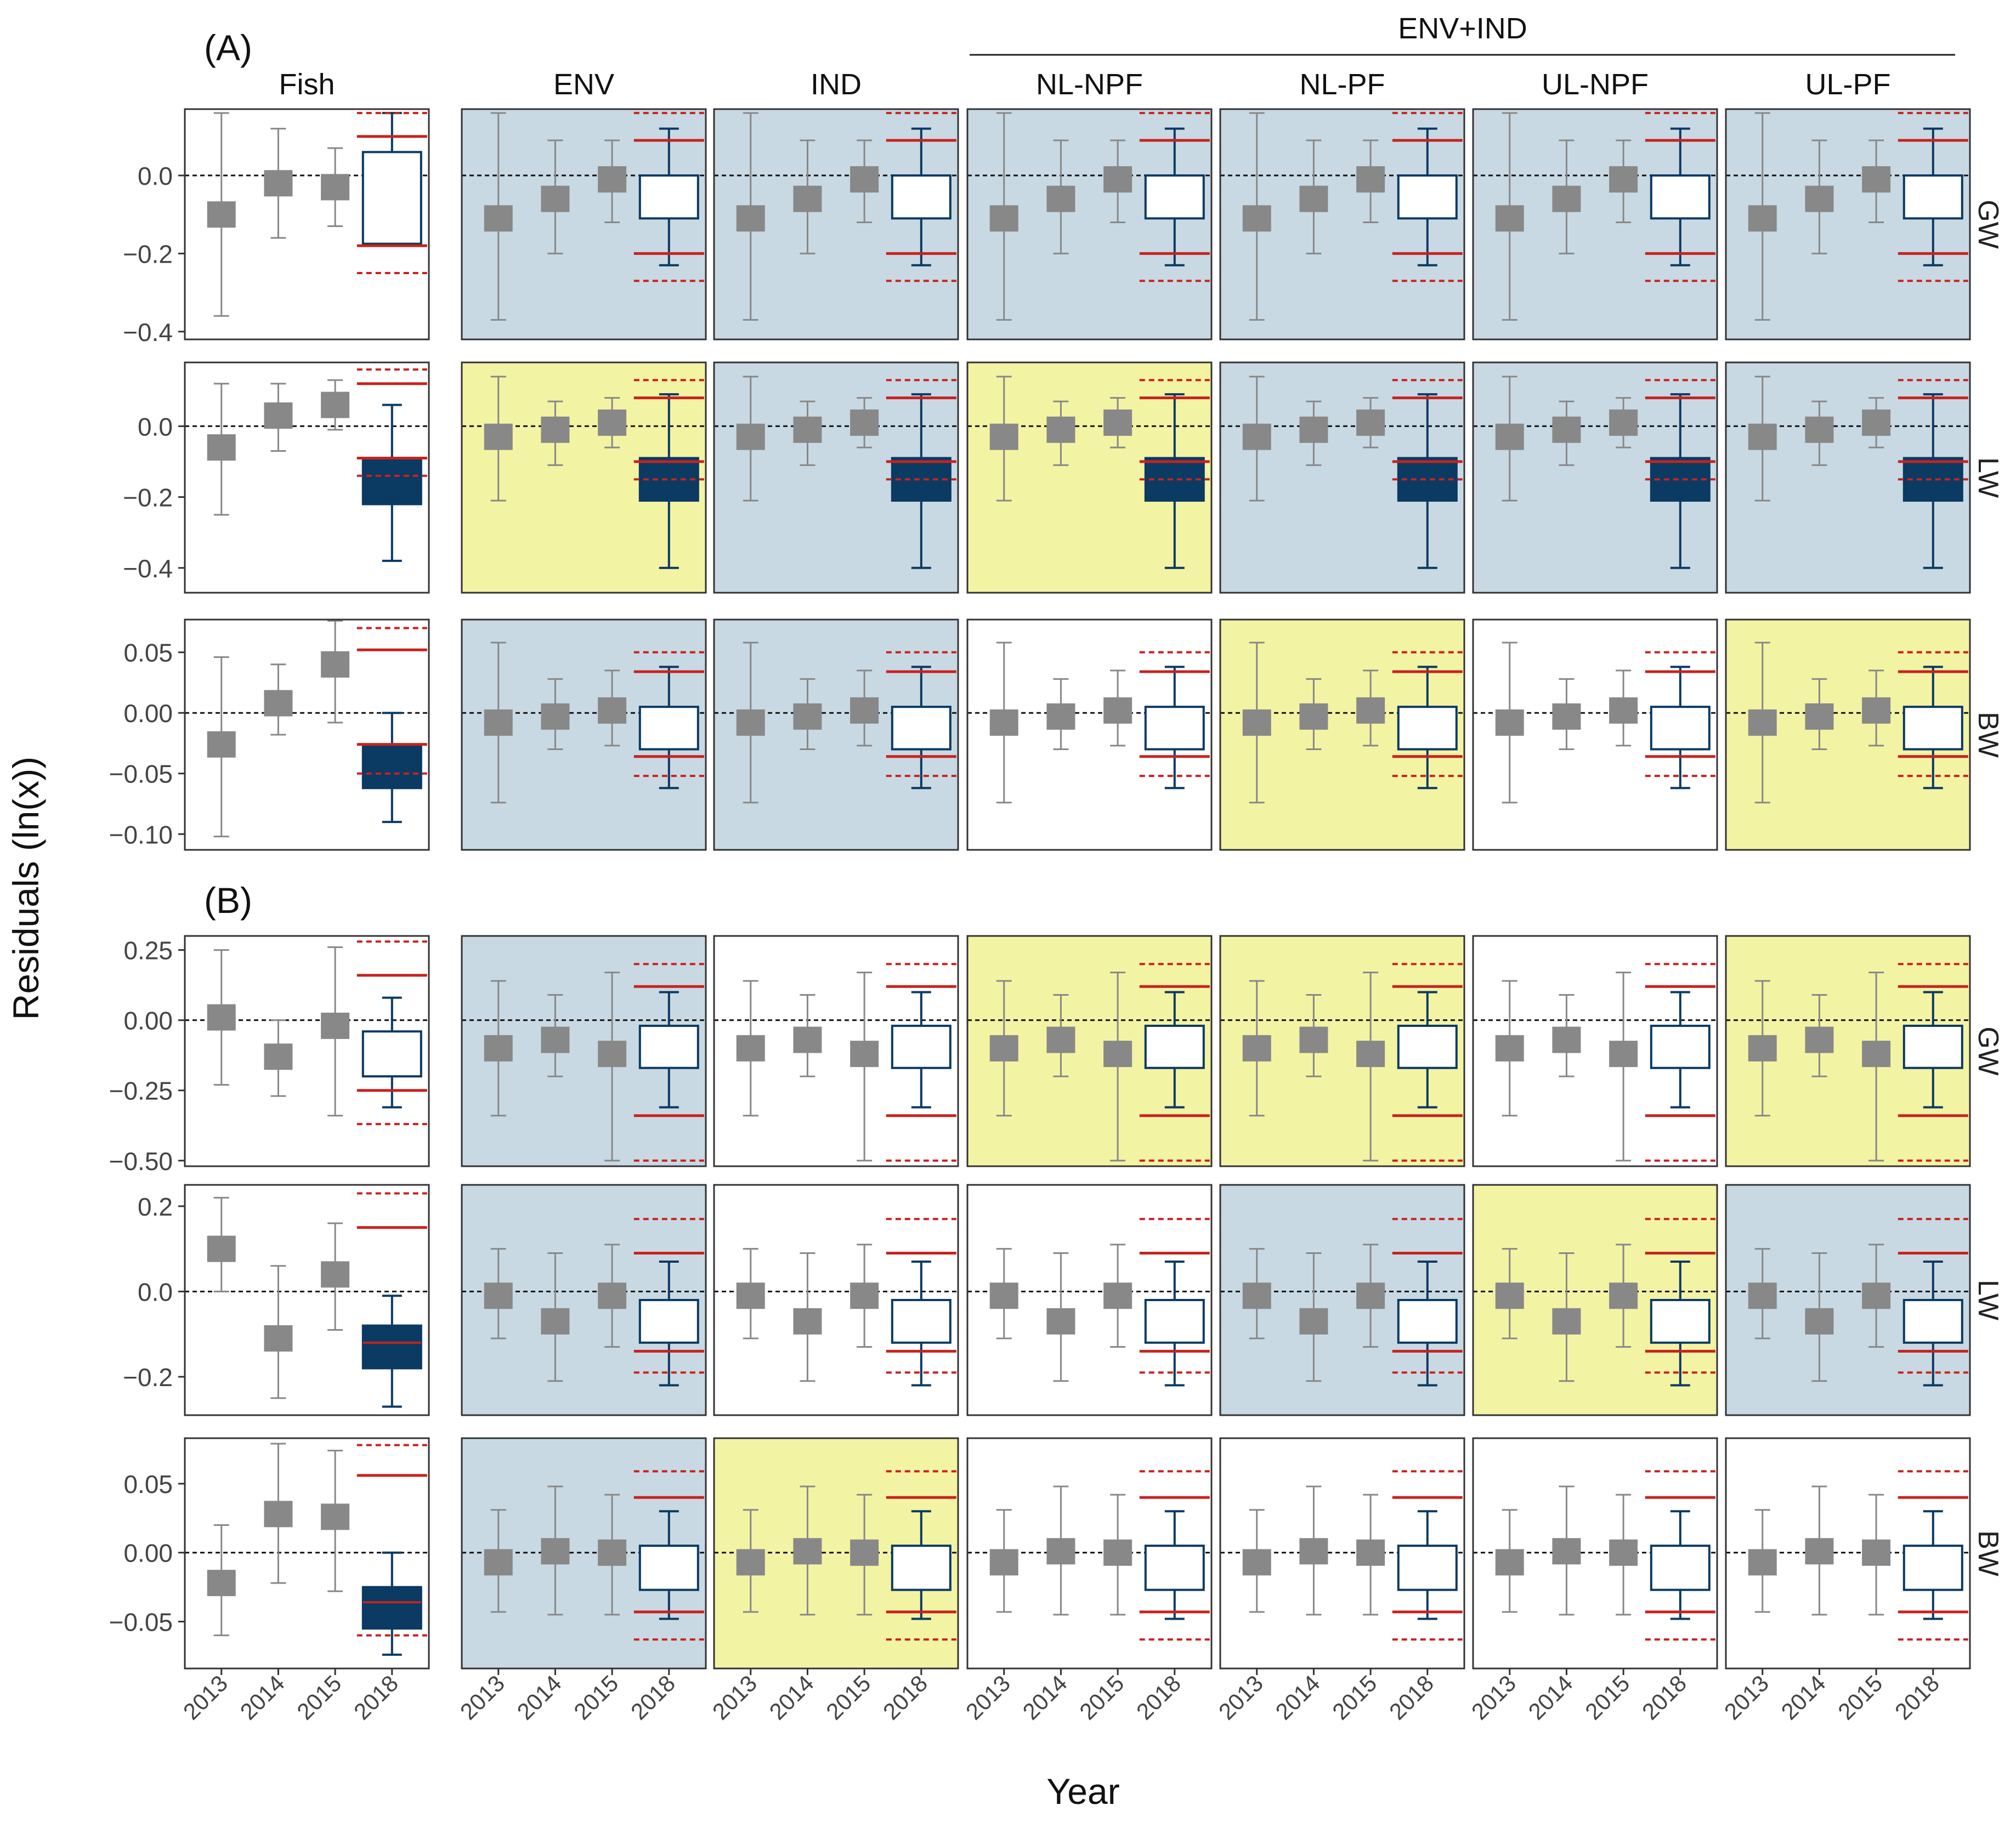 This screenshot has width=2016, height=1822. Describe the element at coordinates (141, 1161) in the screenshot. I see `y-tick-label: −0.50` at that location.